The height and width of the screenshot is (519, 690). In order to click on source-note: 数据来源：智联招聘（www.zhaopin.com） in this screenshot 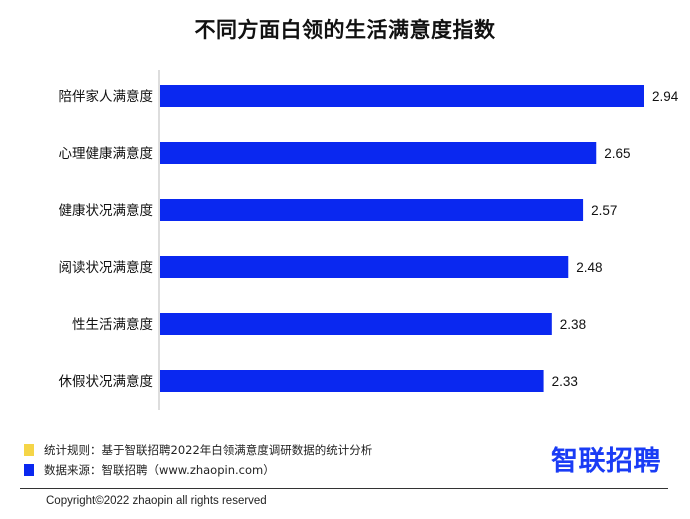, I will do `click(149, 470)`.